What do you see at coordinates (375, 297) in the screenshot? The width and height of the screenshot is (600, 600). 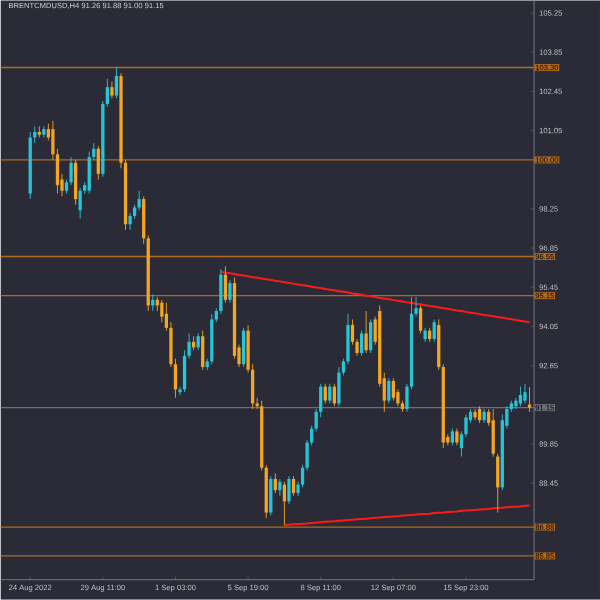 I see `line-series` at bounding box center [375, 297].